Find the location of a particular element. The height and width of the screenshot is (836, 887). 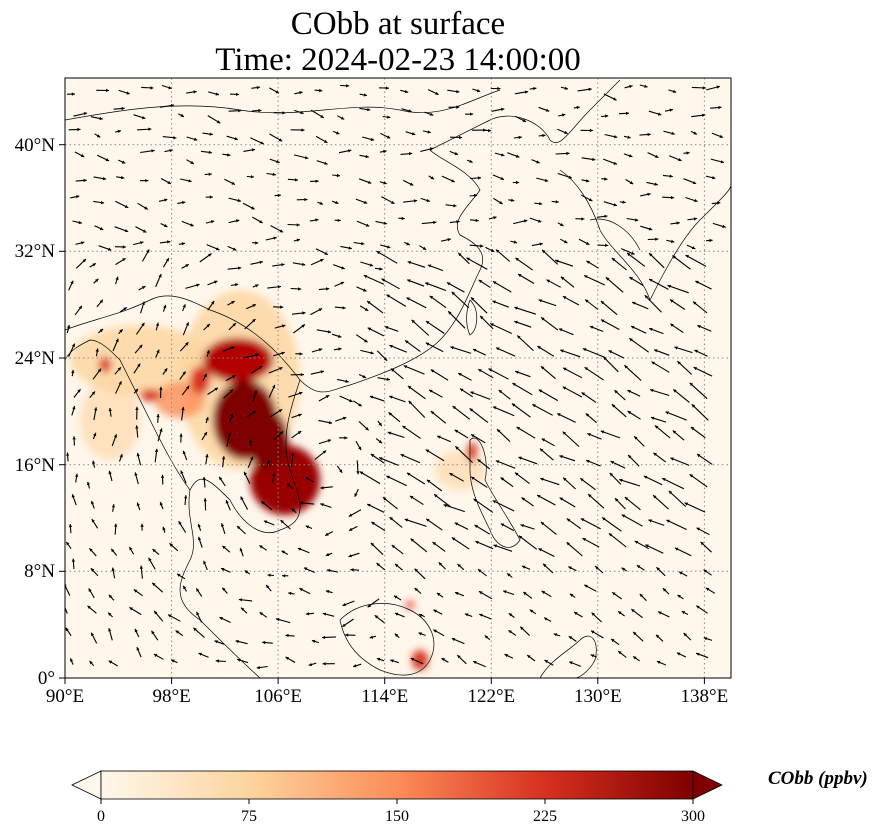

lat-tick-label: 32°N is located at coordinates (35, 251).